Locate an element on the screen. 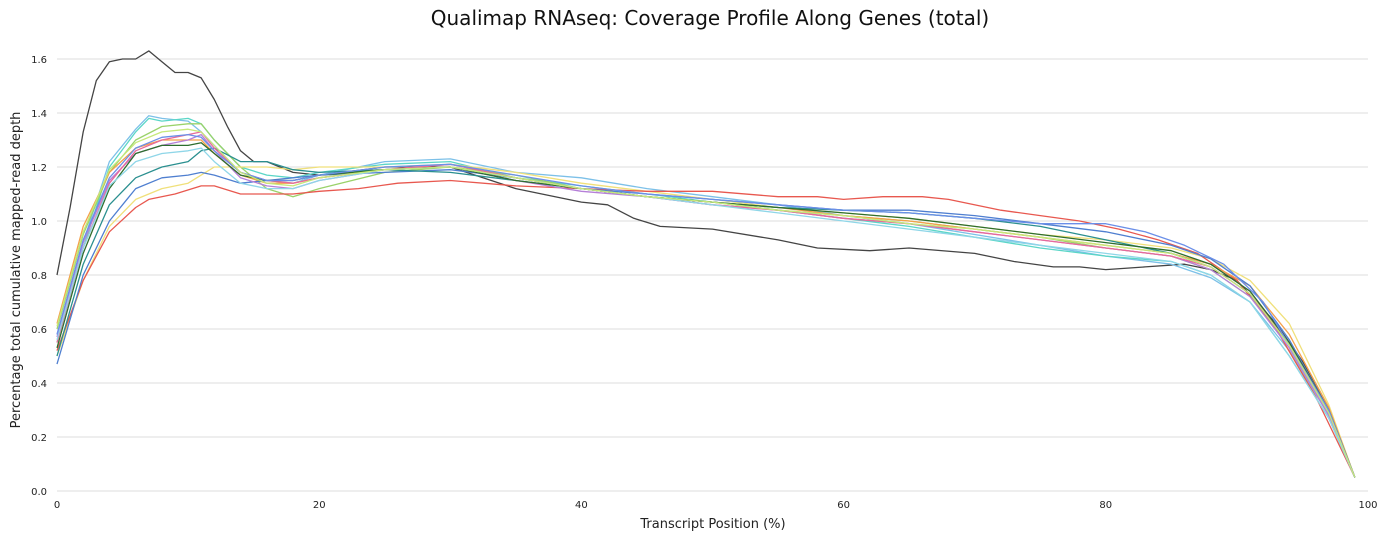  x-tick-labels: 0 20 40 60 80 100 is located at coordinates (716, 505).